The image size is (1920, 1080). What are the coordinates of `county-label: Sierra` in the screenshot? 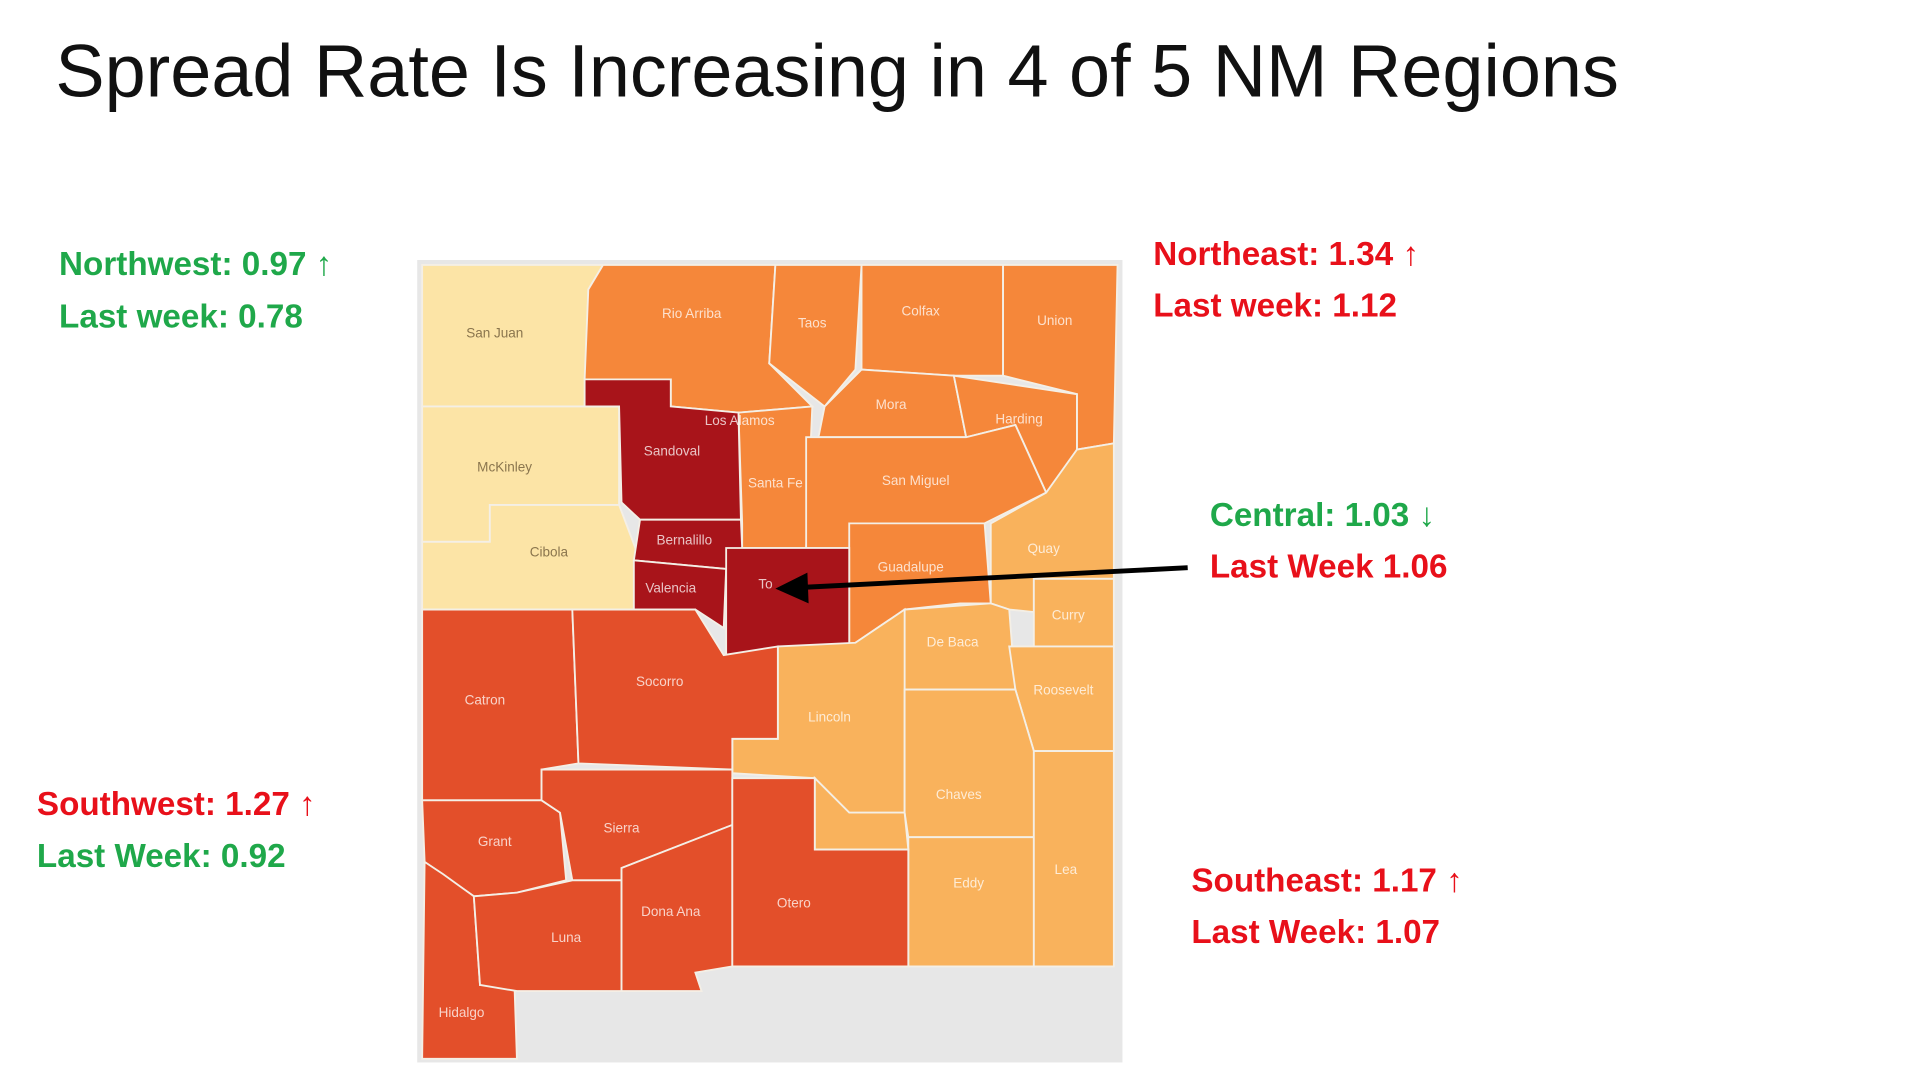 It's located at (622, 827).